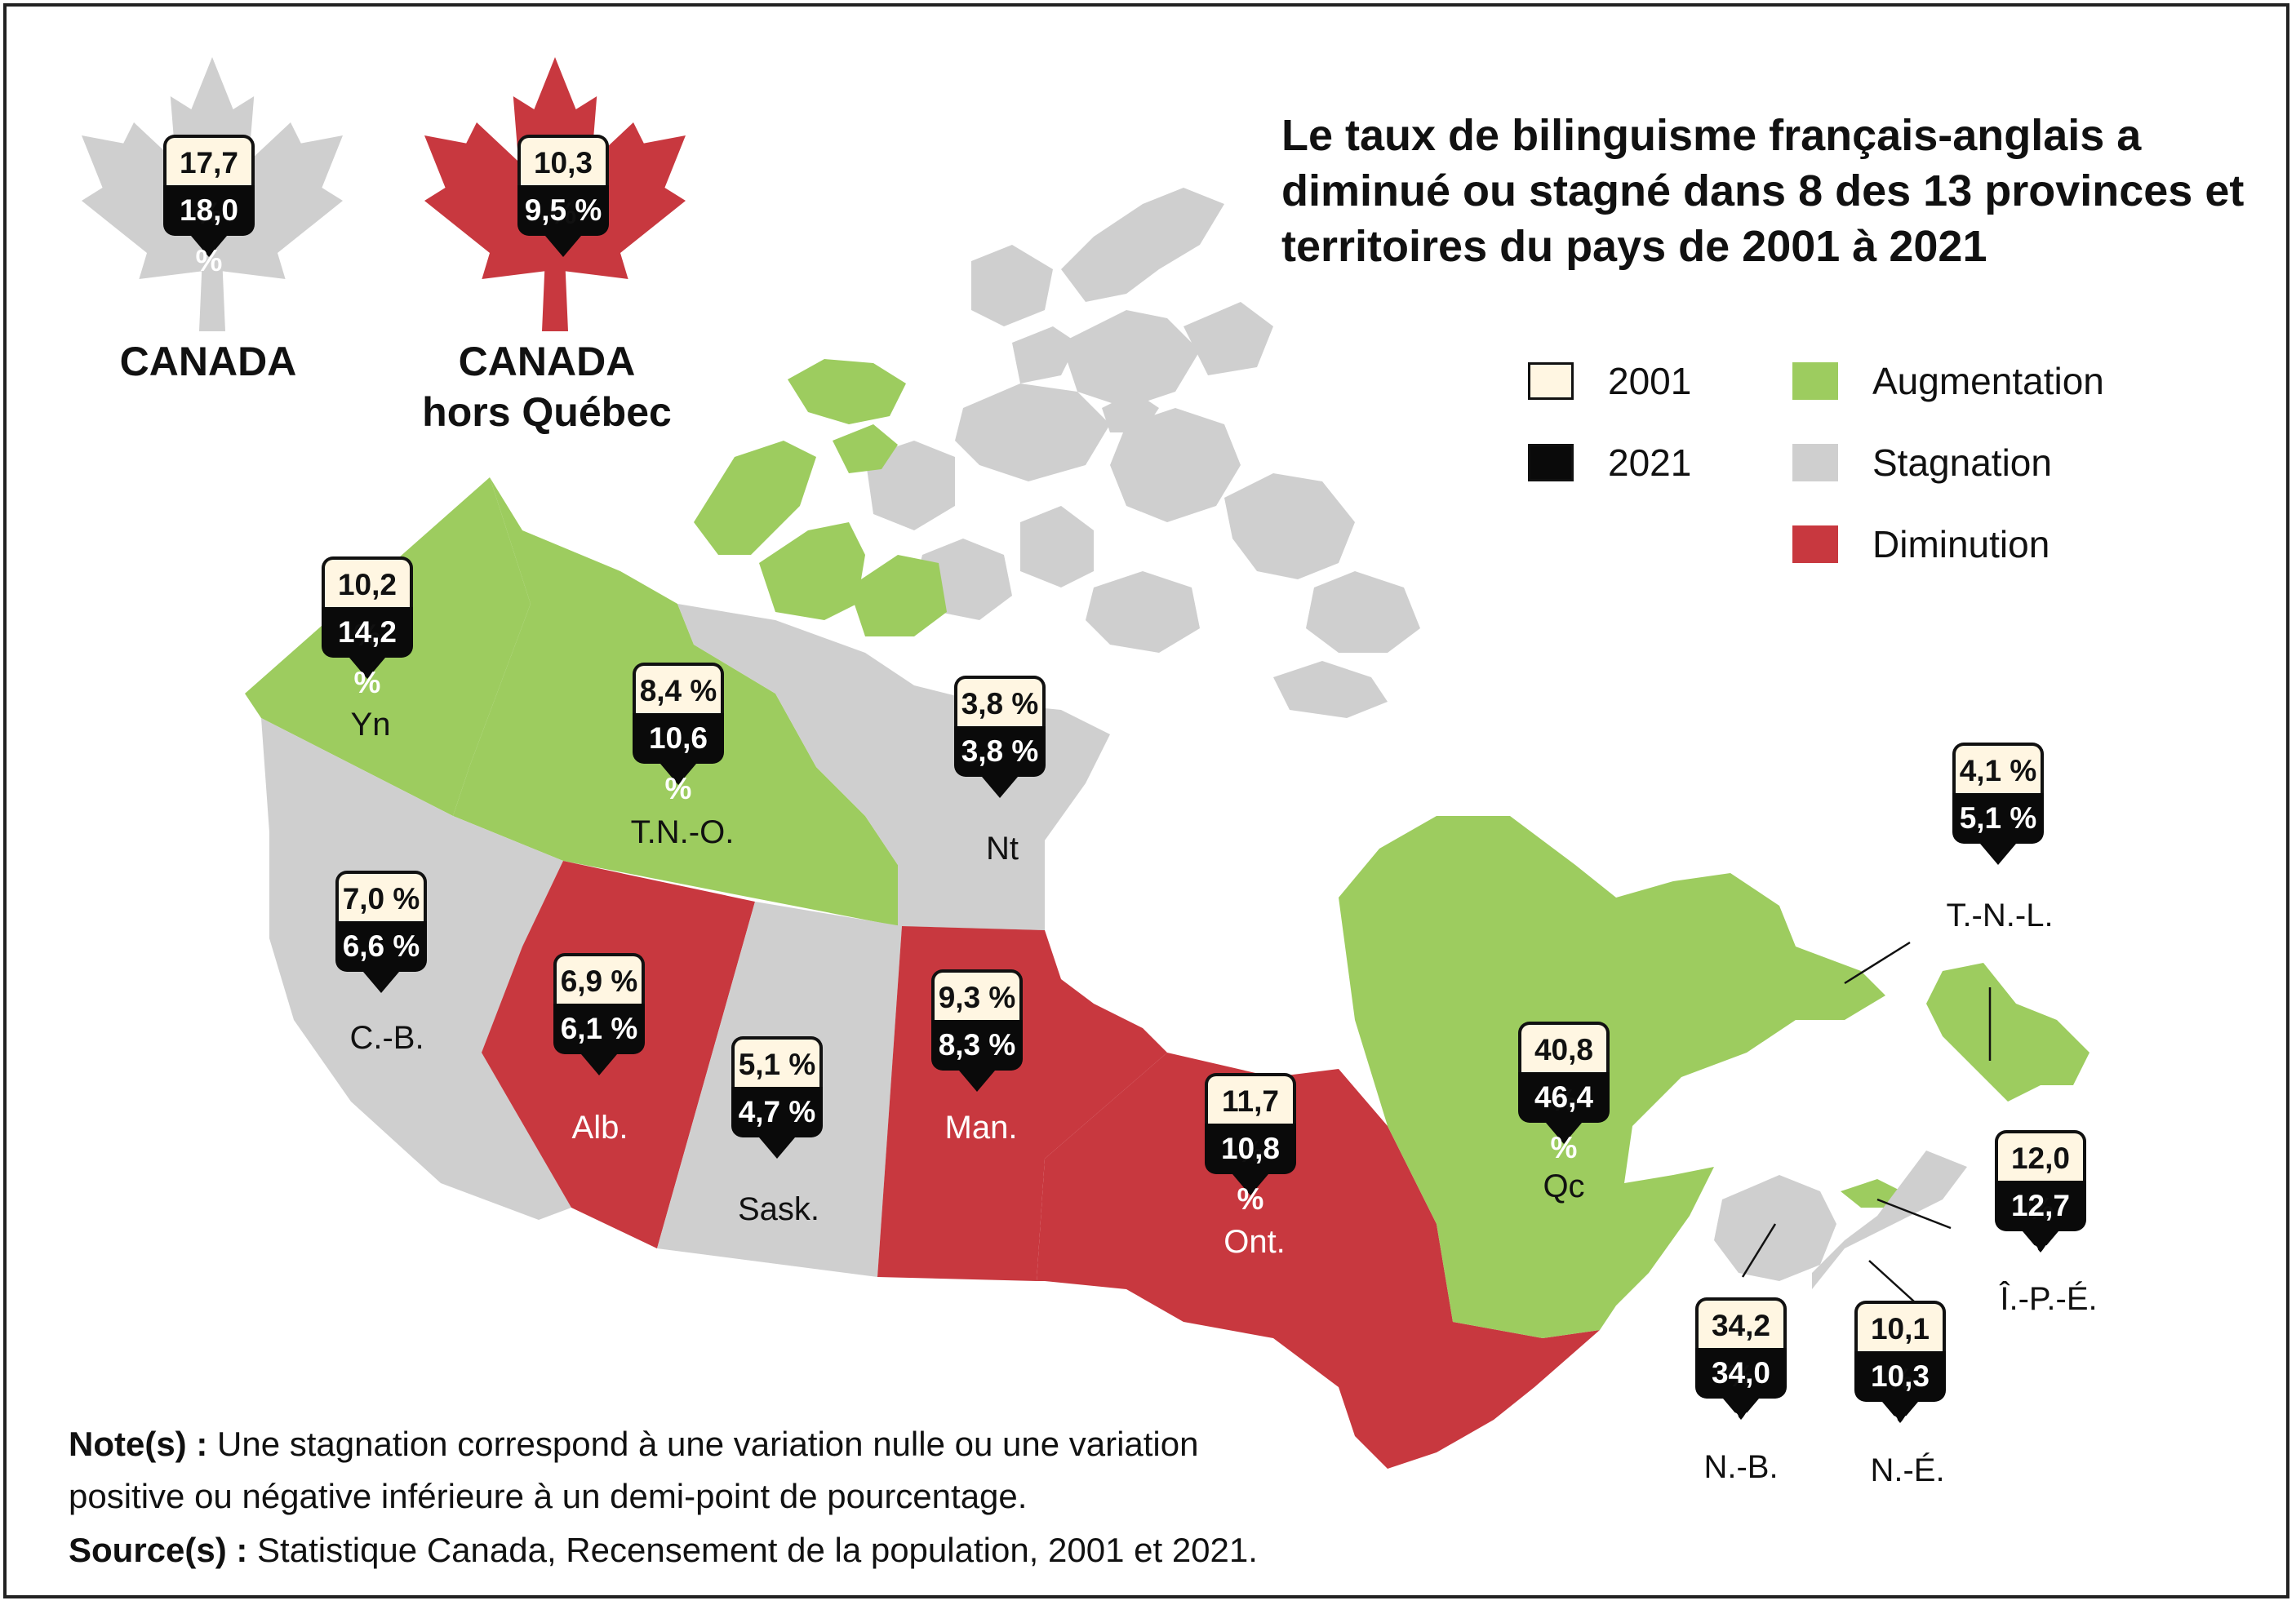 The width and height of the screenshot is (2296, 1605). I want to click on badge-ne: 10,1 % 10,3 %, so click(1900, 1372).